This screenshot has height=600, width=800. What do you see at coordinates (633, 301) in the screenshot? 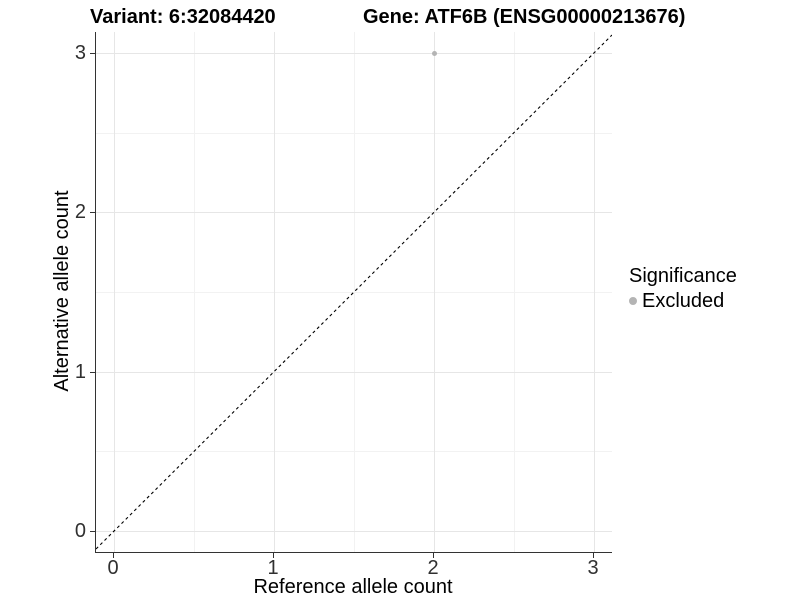
I see `legend-key-dot-icon` at bounding box center [633, 301].